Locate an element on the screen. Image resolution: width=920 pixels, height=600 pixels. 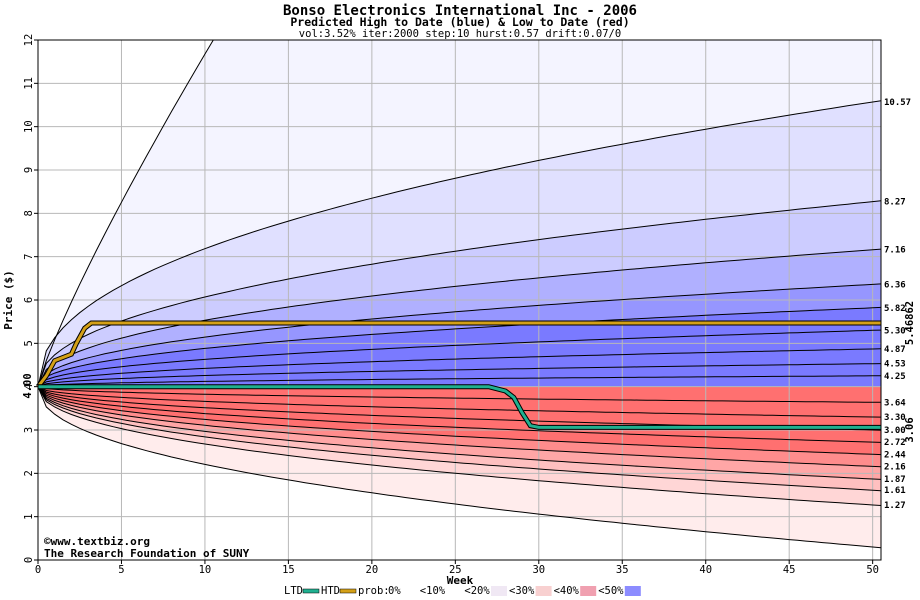
y-tick-label: 1 is located at coordinates (29, 517).